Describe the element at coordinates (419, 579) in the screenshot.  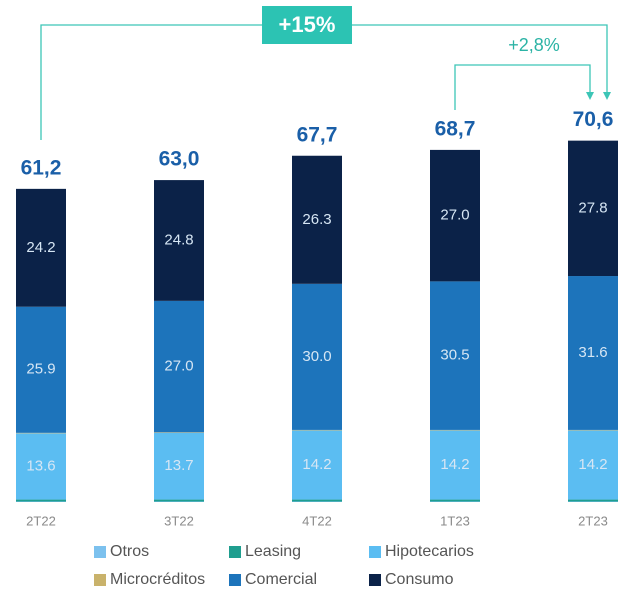
I see `legend-label: Consumo` at that location.